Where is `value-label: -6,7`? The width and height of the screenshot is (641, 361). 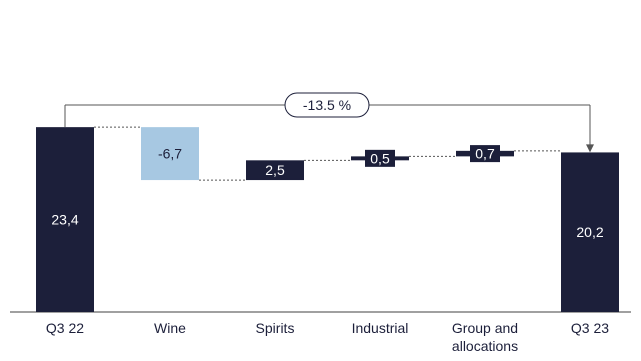
value-label: -6,7 is located at coordinates (170, 154).